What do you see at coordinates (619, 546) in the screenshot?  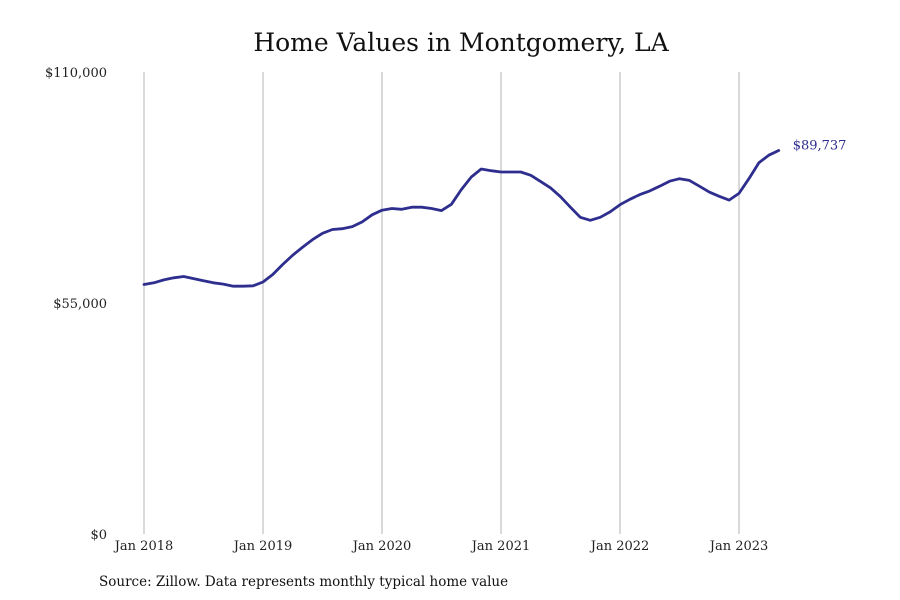 I see `x-tick-label: Jan 2022` at bounding box center [619, 546].